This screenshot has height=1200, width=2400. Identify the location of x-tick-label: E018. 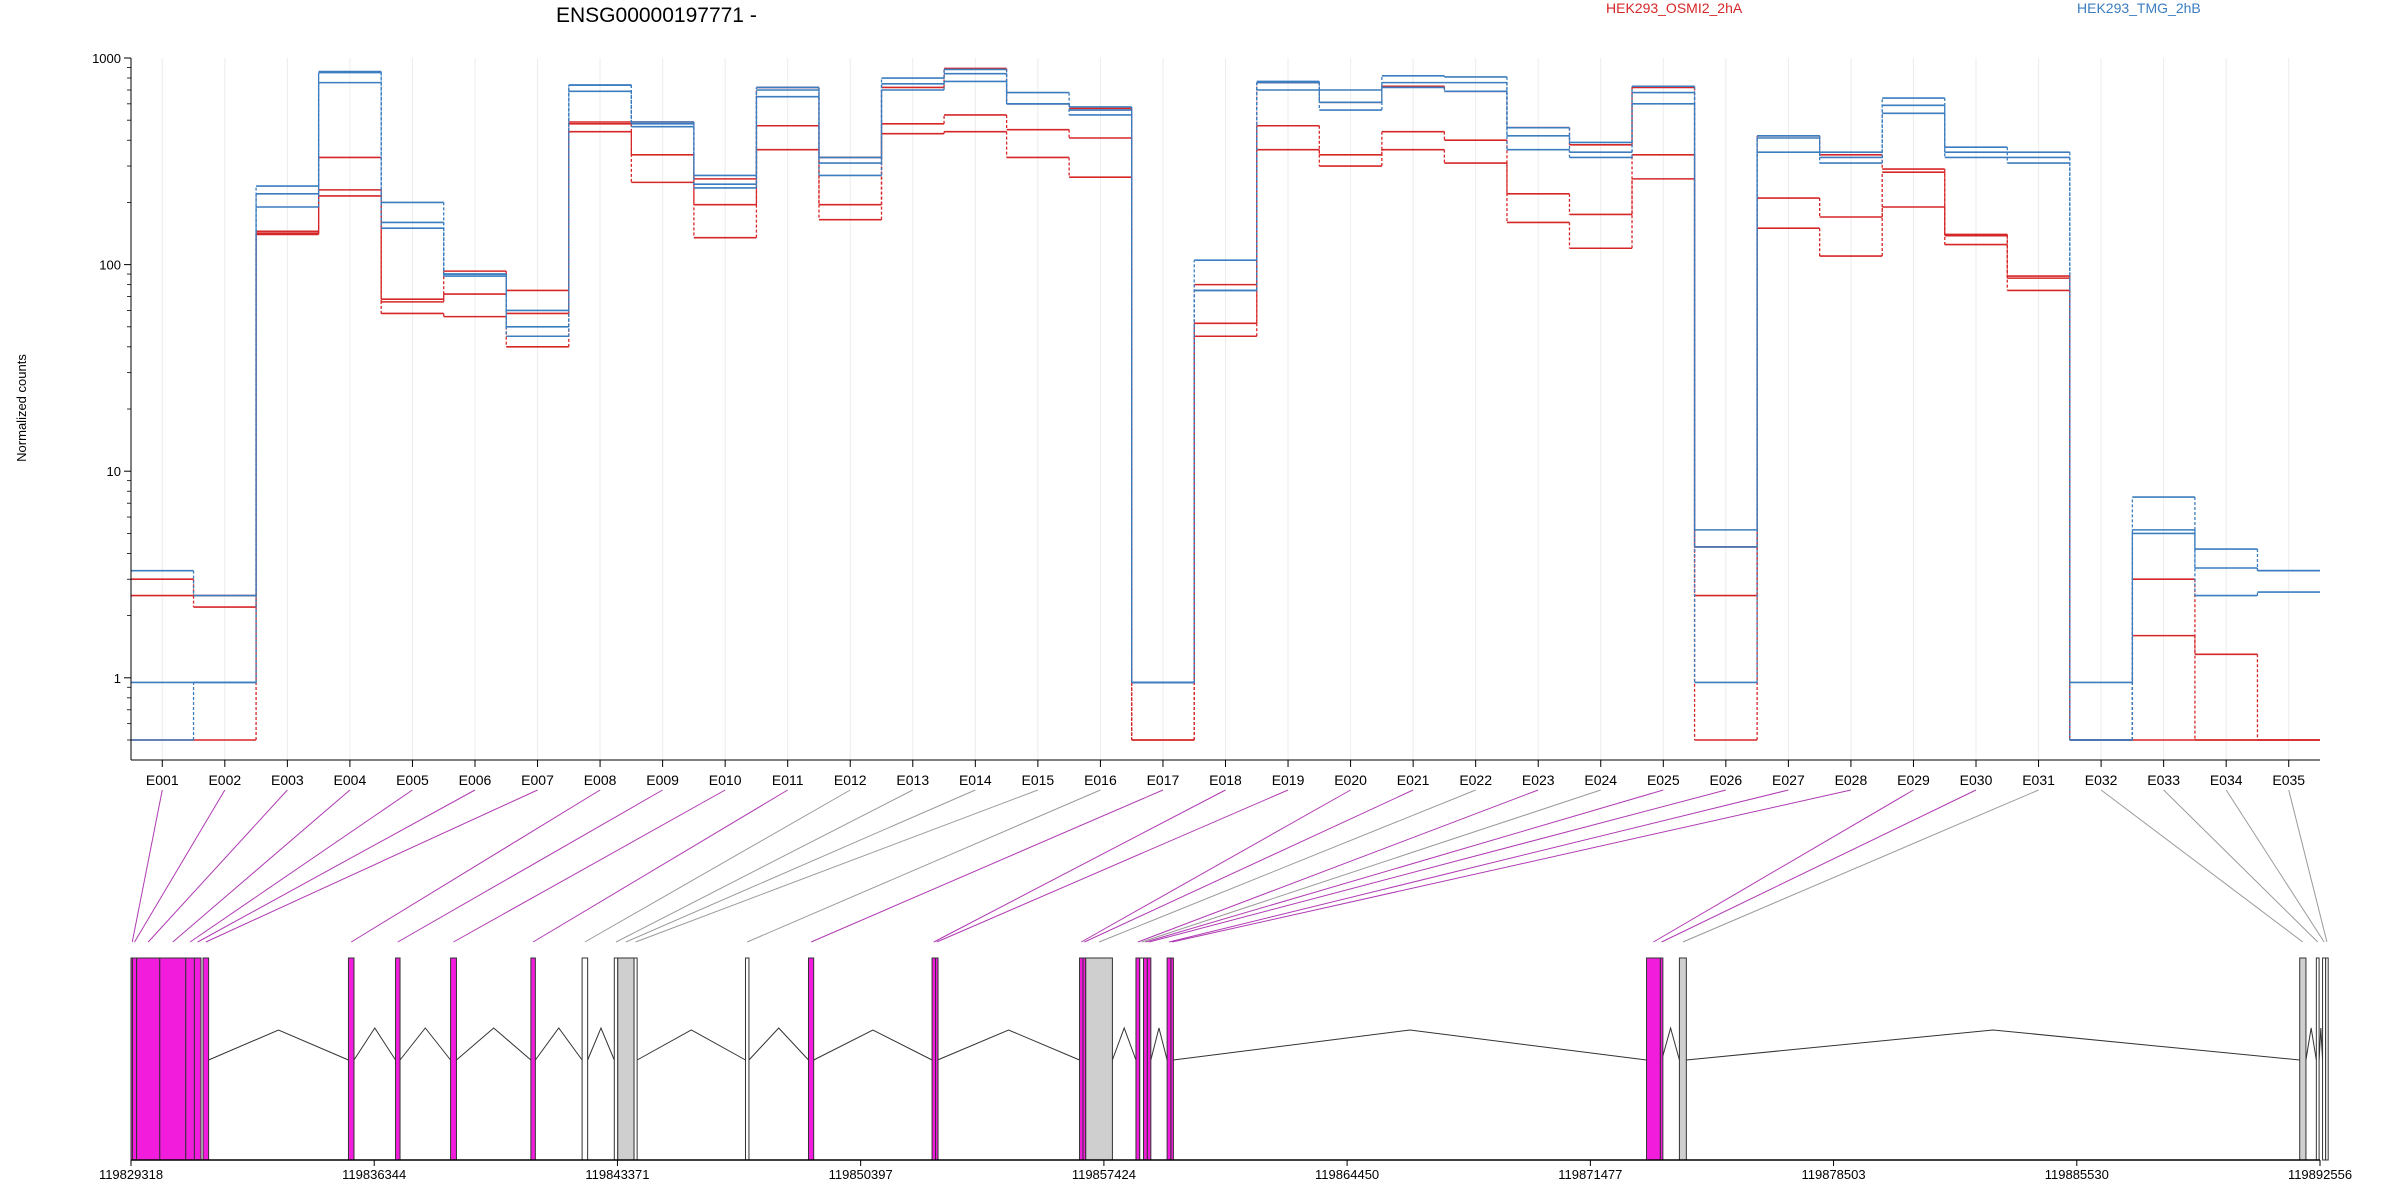
(1225, 780).